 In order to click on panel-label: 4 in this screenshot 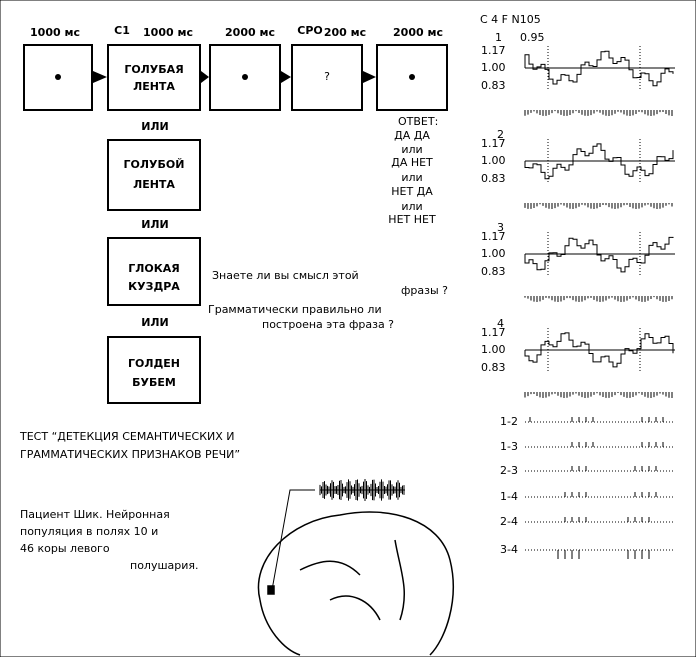, I will do `click(500, 323)`.